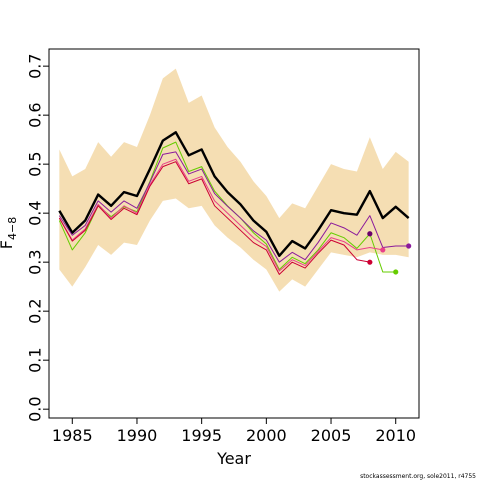 This screenshot has height=480, width=480. What do you see at coordinates (137, 435) in the screenshot?
I see `x-tick-label: 1990` at bounding box center [137, 435].